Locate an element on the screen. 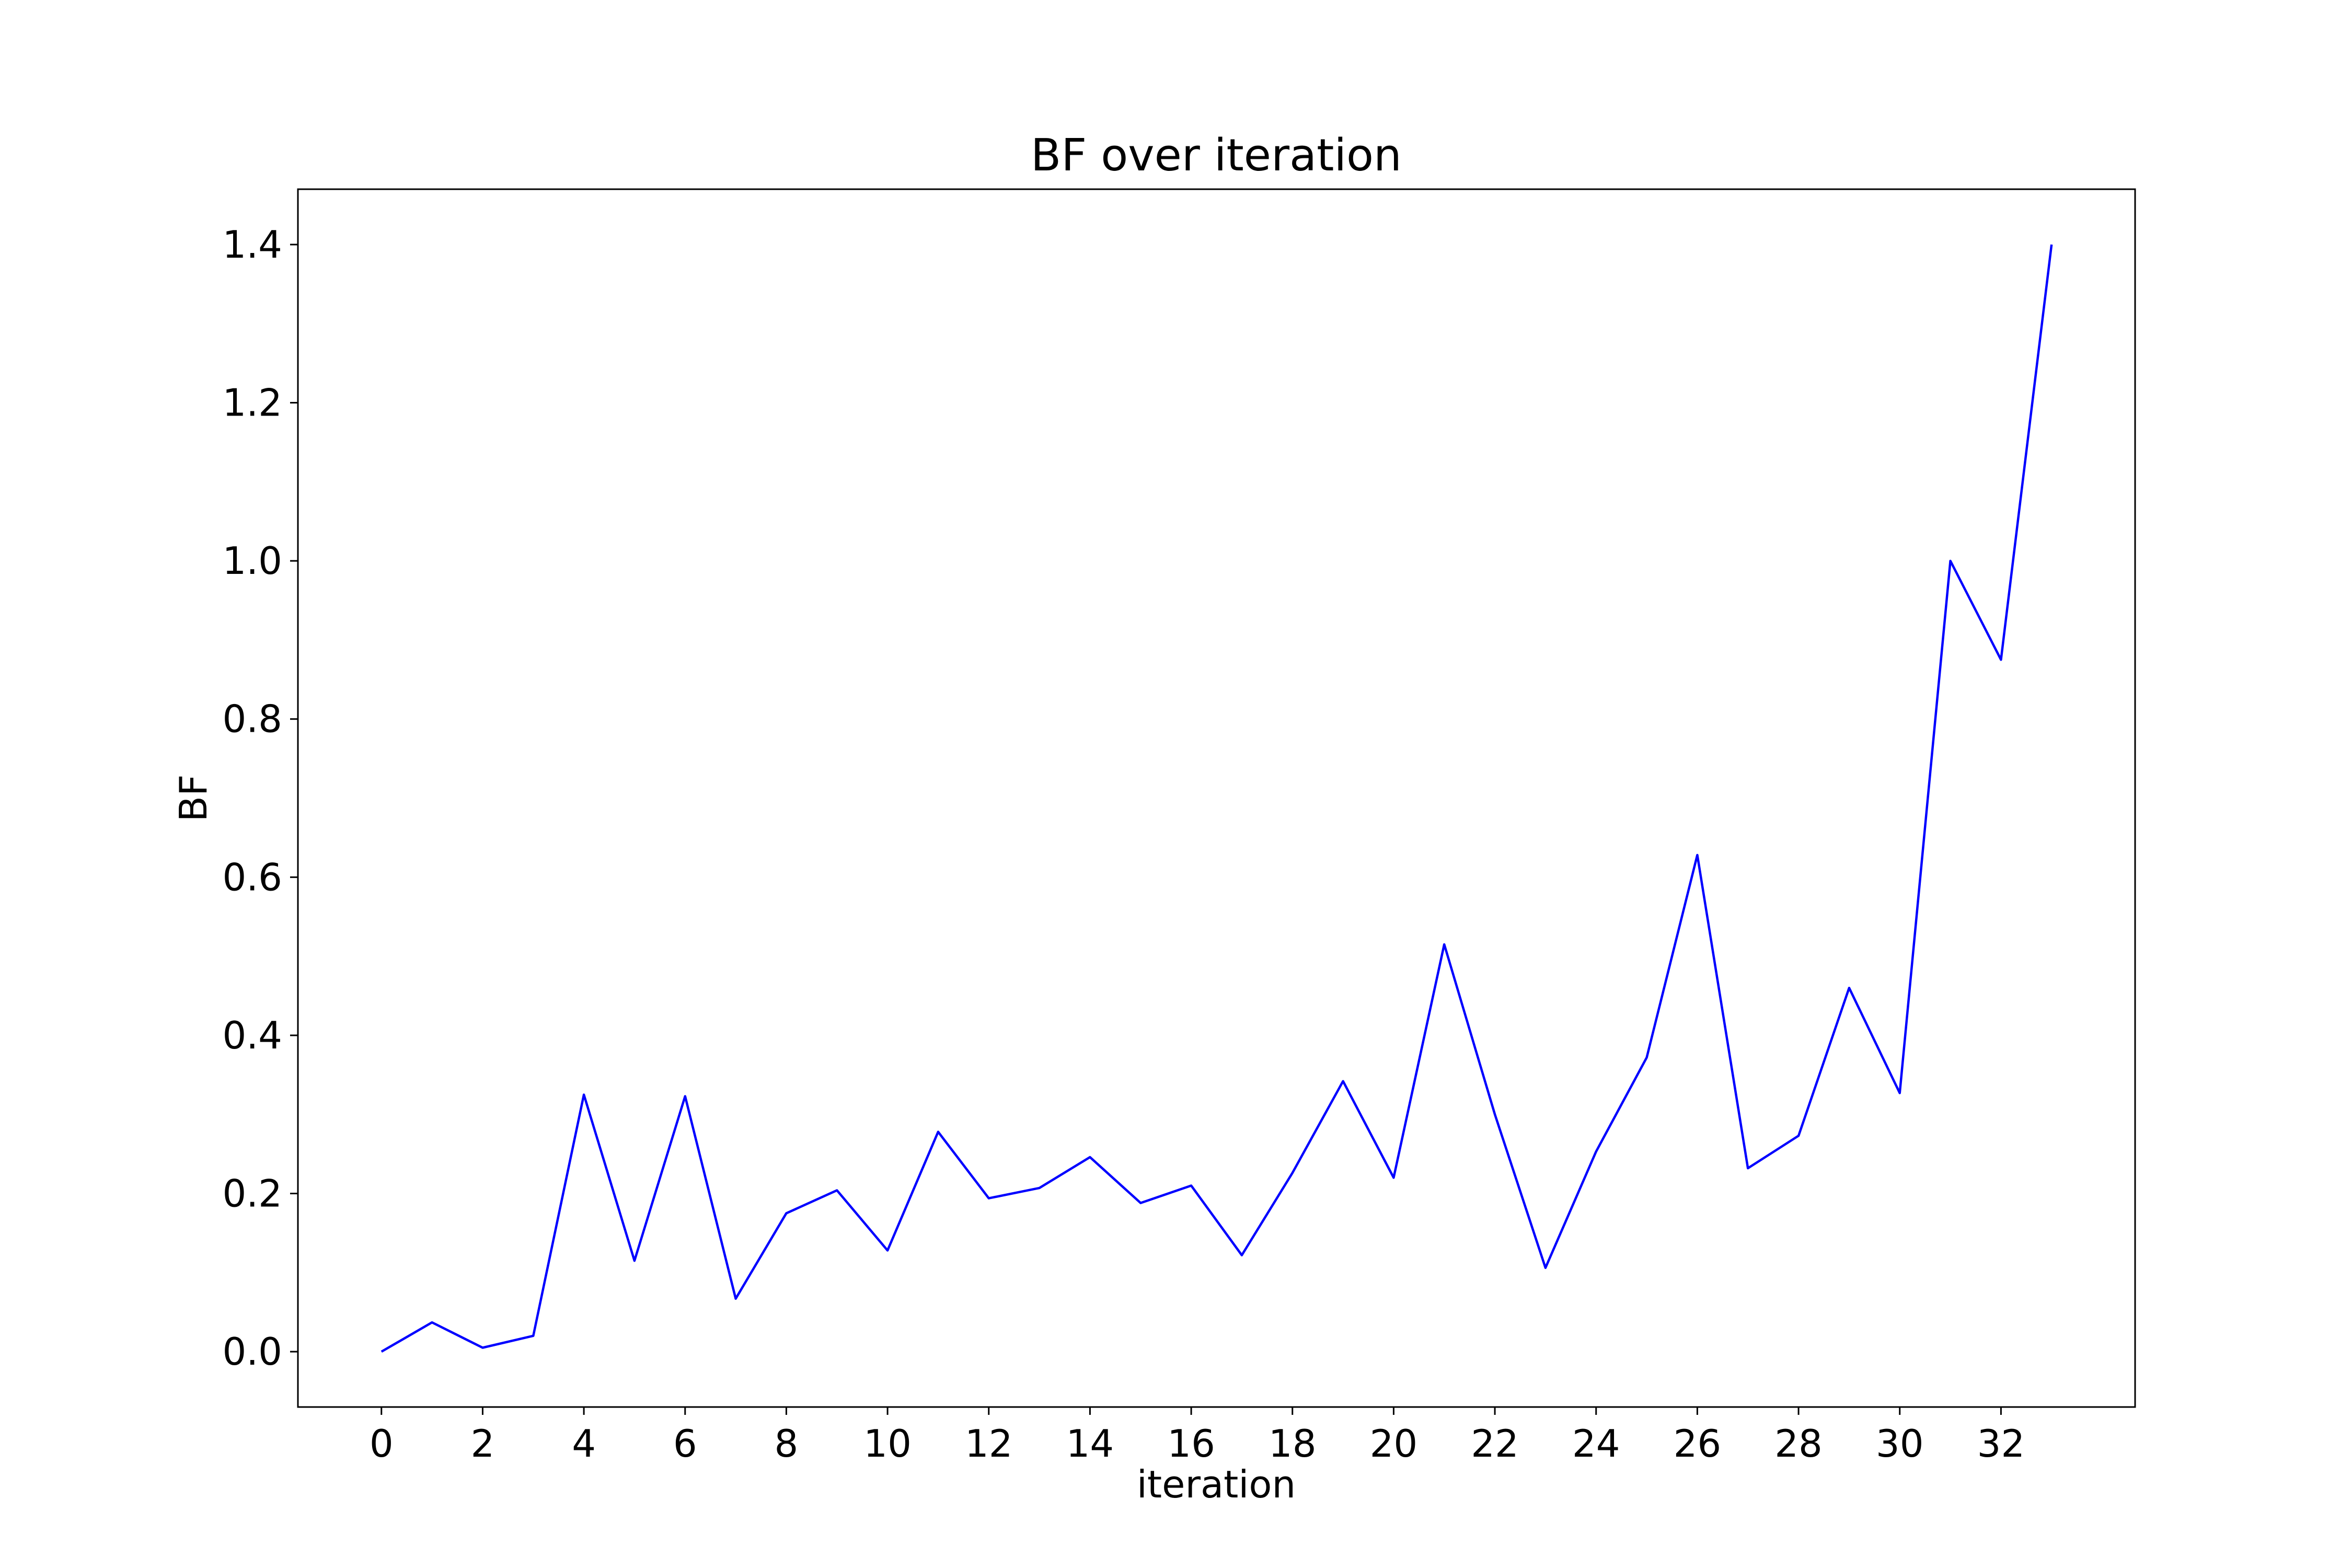 The height and width of the screenshot is (1568, 2352). x-tick-label: 10 is located at coordinates (887, 1444).